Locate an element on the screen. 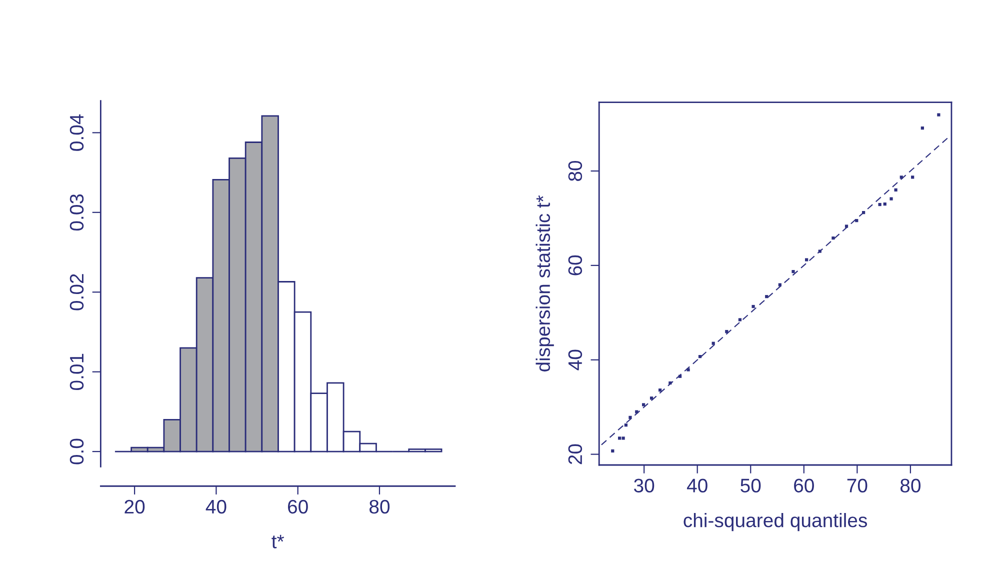  y-tick-label: 0.04 is located at coordinates (77, 132).